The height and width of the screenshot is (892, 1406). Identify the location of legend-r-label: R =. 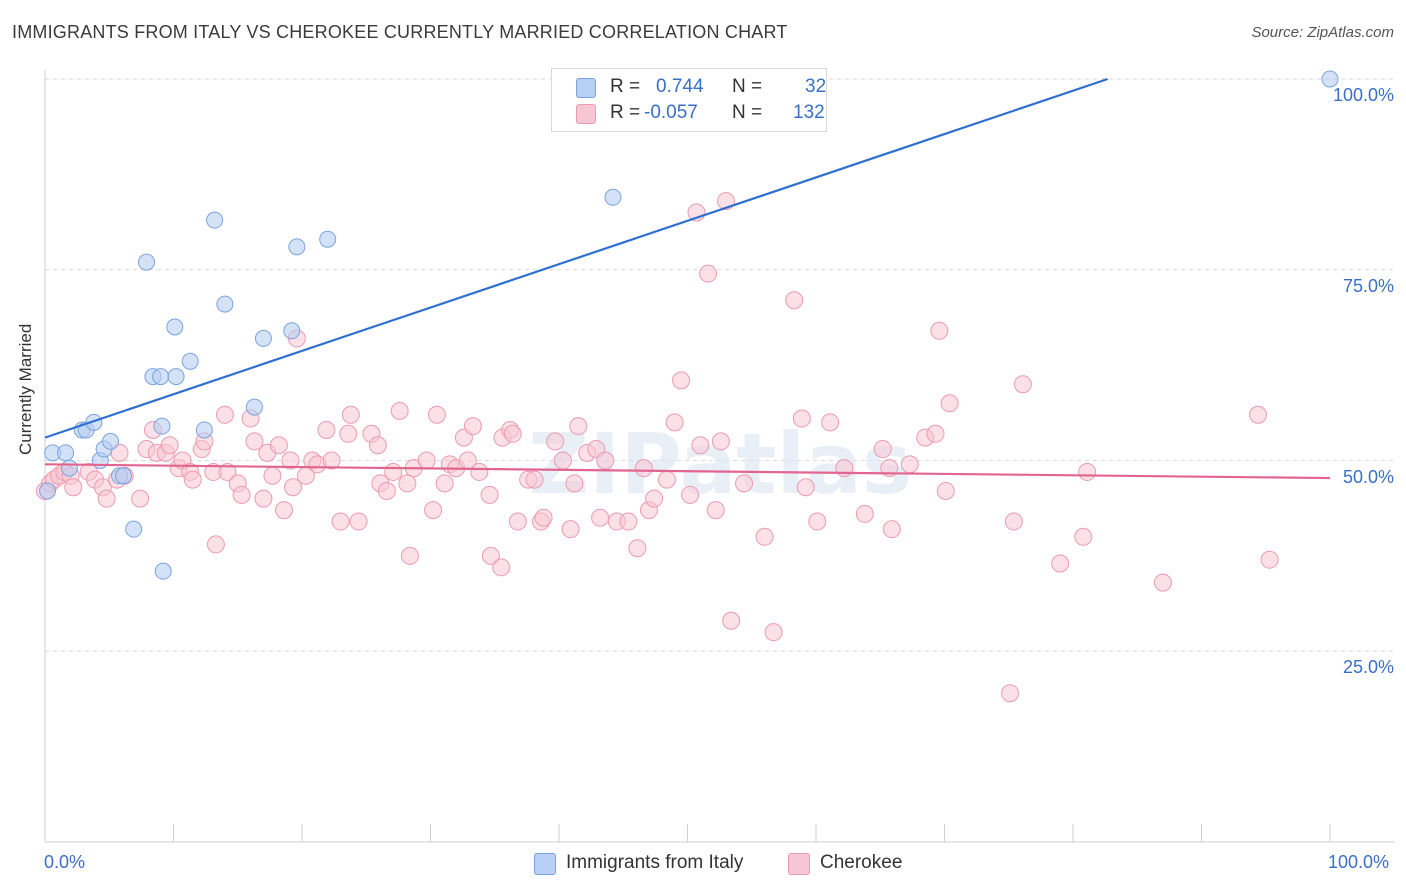
(625, 112).